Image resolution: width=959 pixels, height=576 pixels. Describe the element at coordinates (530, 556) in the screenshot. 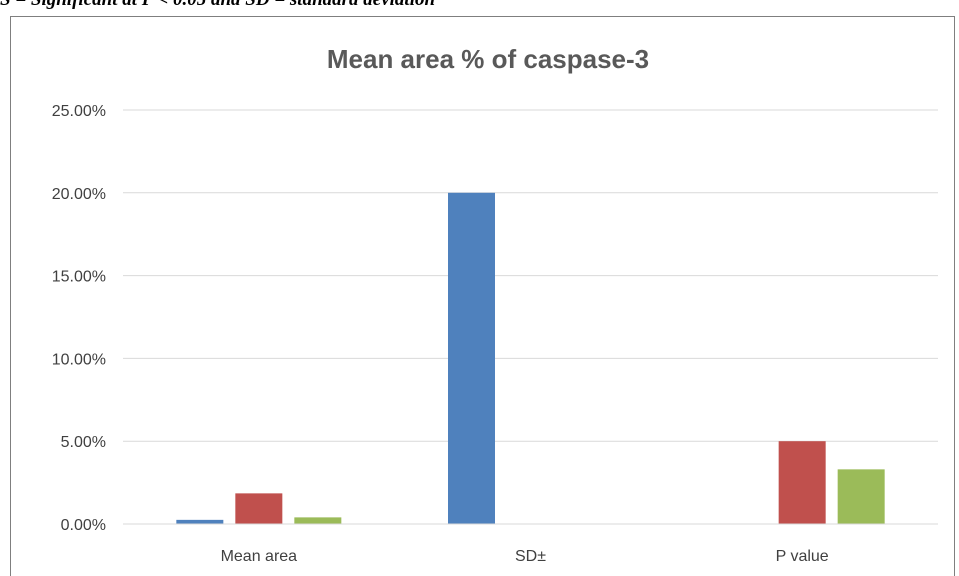

I see `x-tick-label: SD±` at that location.